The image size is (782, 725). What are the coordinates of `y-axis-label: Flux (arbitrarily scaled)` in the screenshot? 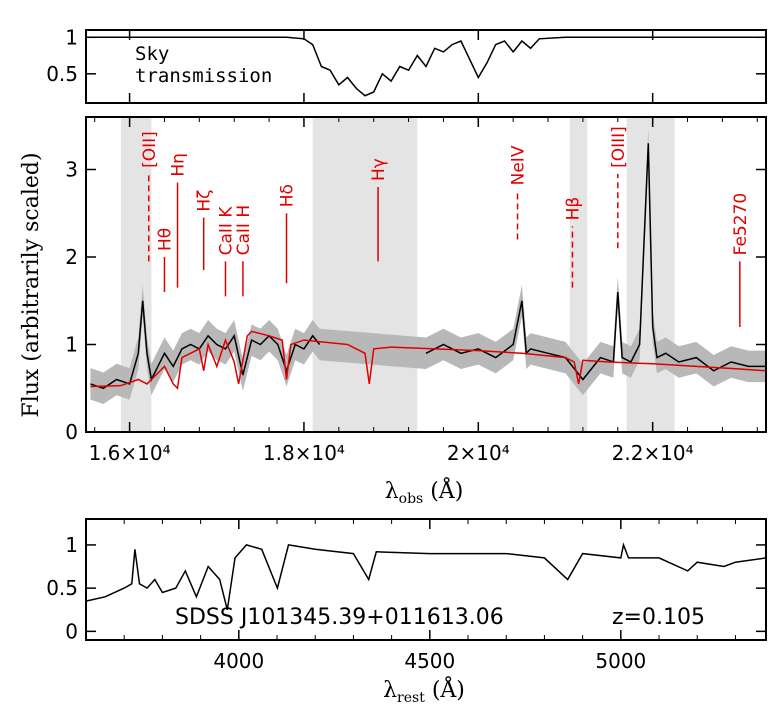 It's located at (31, 284).